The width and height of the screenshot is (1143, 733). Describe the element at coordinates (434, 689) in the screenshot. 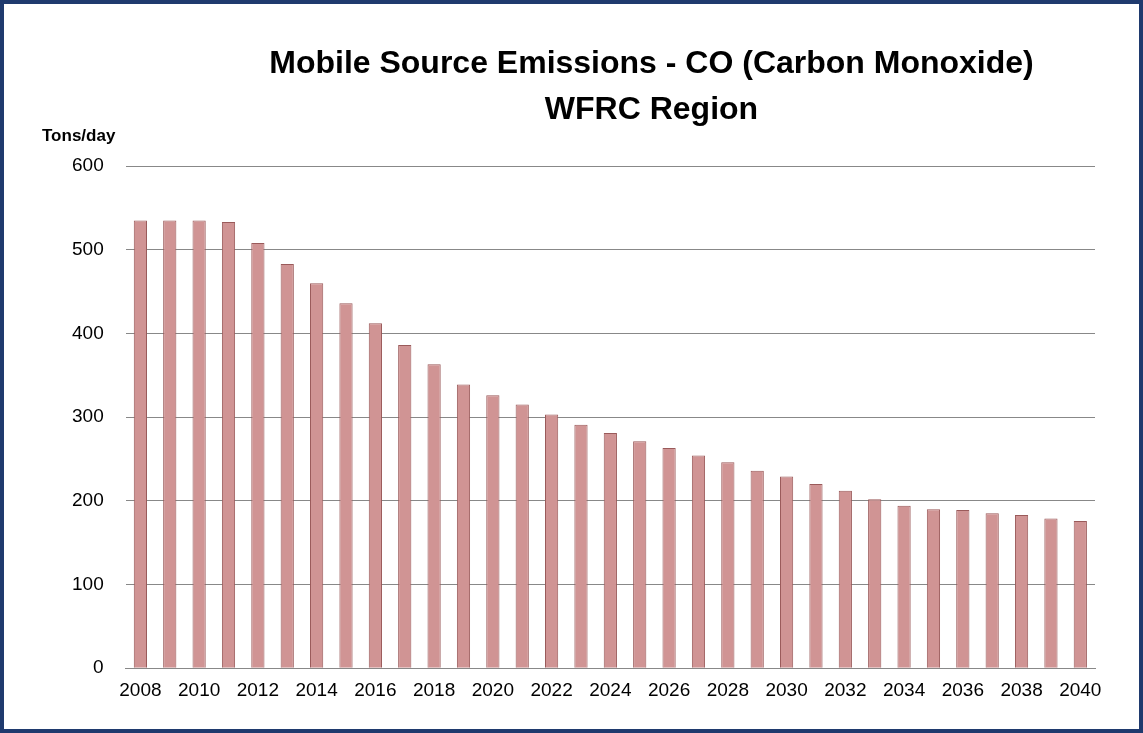

I see `x-tick-label: 2018` at that location.